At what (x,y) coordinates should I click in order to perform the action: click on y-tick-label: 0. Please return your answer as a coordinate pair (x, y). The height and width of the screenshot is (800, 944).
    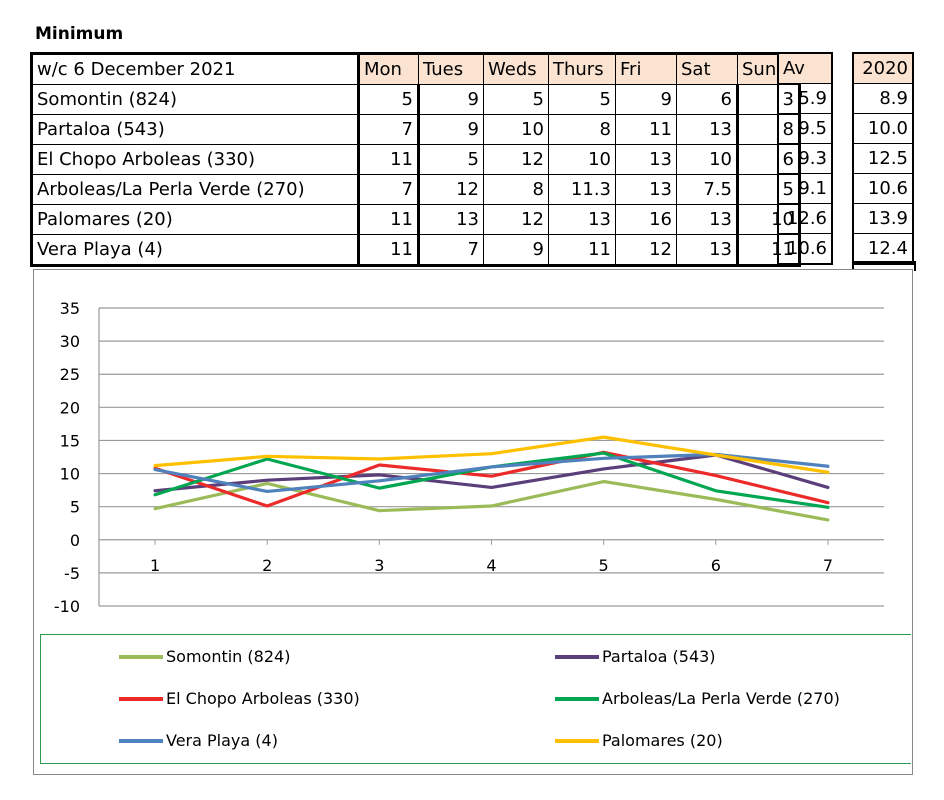
    Looking at the image, I should click on (75, 540).